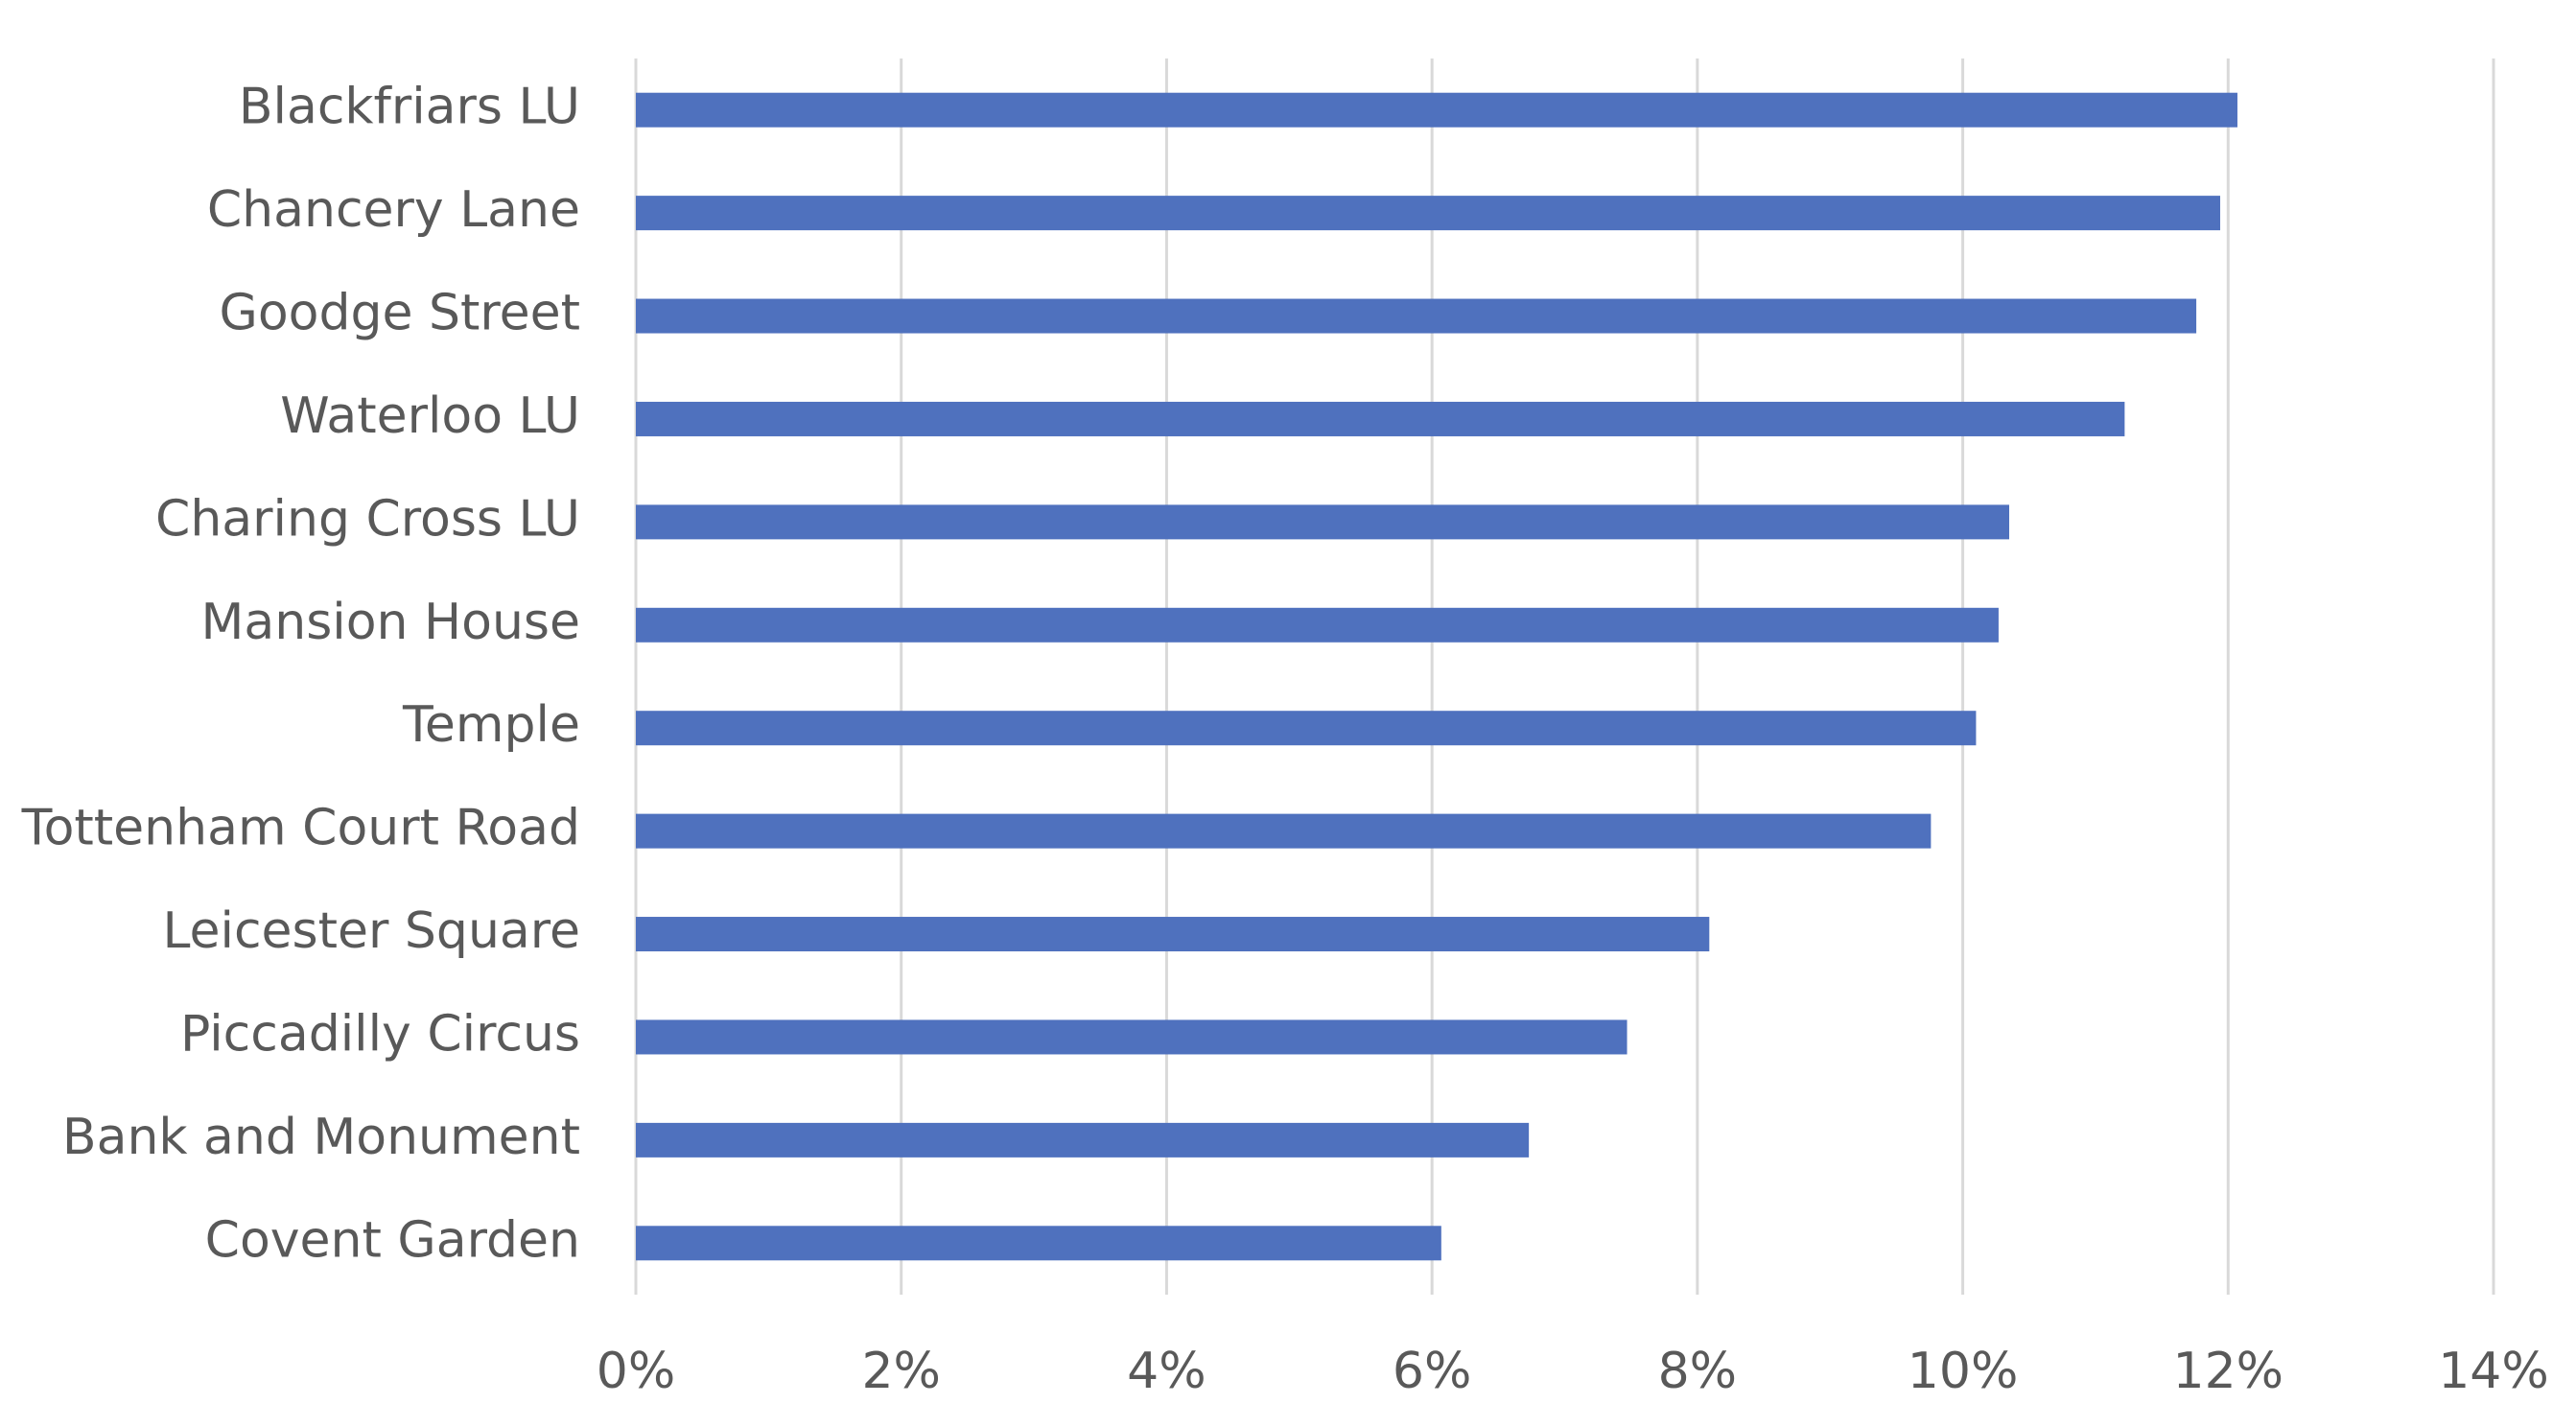 Image resolution: width=2576 pixels, height=1427 pixels. I want to click on y-tick-label: Piccadilly Circus, so click(380, 1034).